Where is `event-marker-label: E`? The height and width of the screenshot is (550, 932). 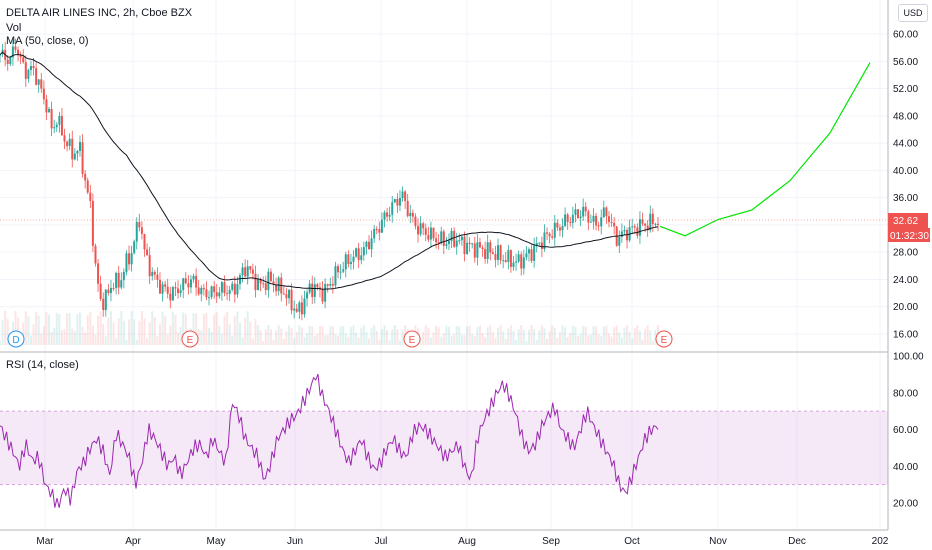 event-marker-label: E is located at coordinates (412, 340).